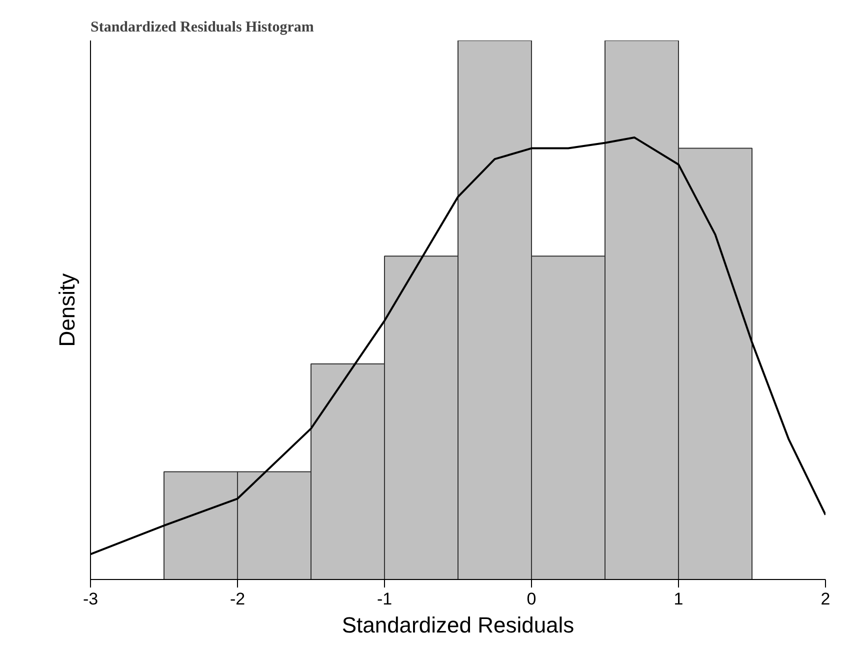 The image size is (844, 657). I want to click on chart-title: Standardized Residuals Histogram, so click(202, 28).